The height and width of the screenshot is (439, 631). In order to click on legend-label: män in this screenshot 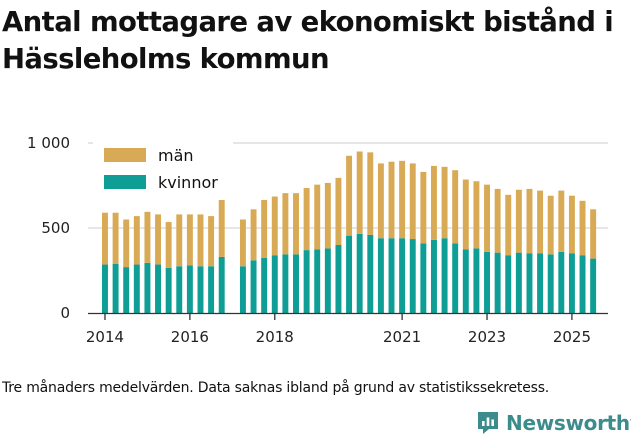, I will do `click(176, 155)`.